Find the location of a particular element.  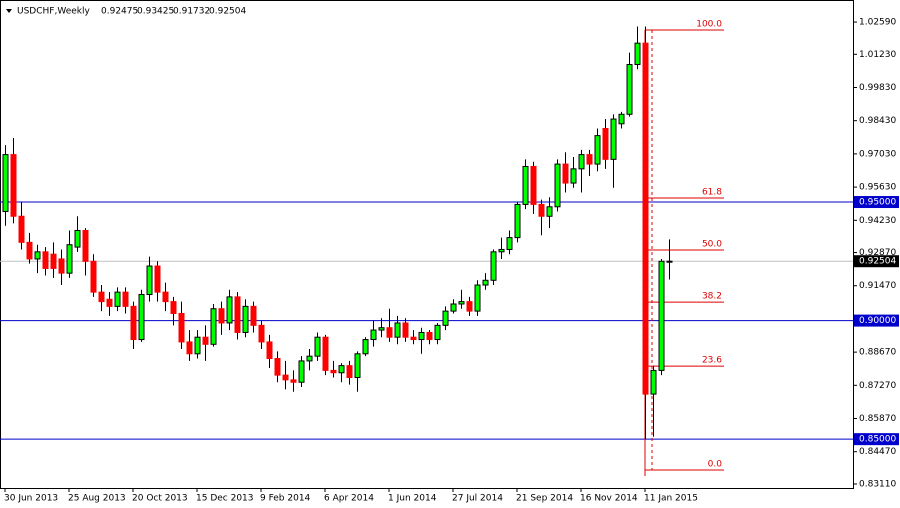

x-tick-label: 6 Apr 2014 is located at coordinates (349, 499).